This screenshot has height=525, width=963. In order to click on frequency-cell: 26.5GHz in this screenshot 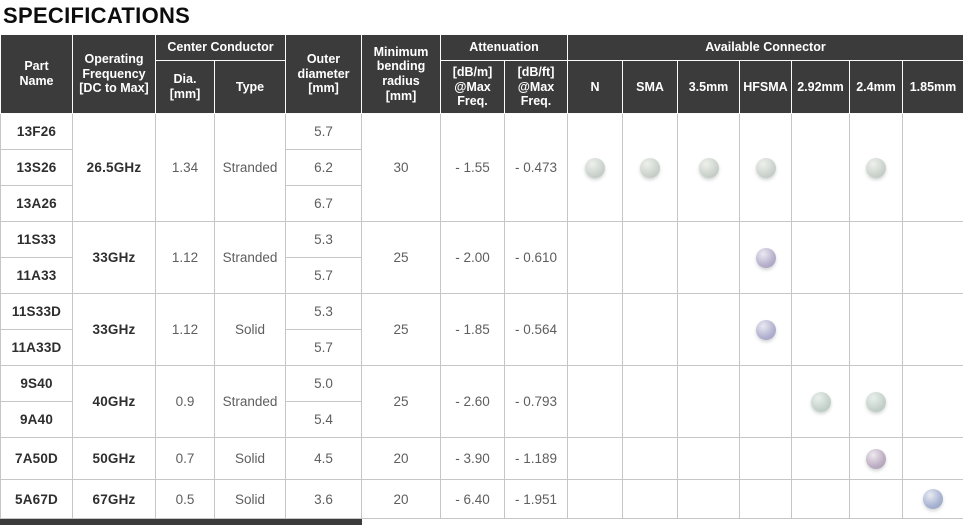, I will do `click(114, 167)`.